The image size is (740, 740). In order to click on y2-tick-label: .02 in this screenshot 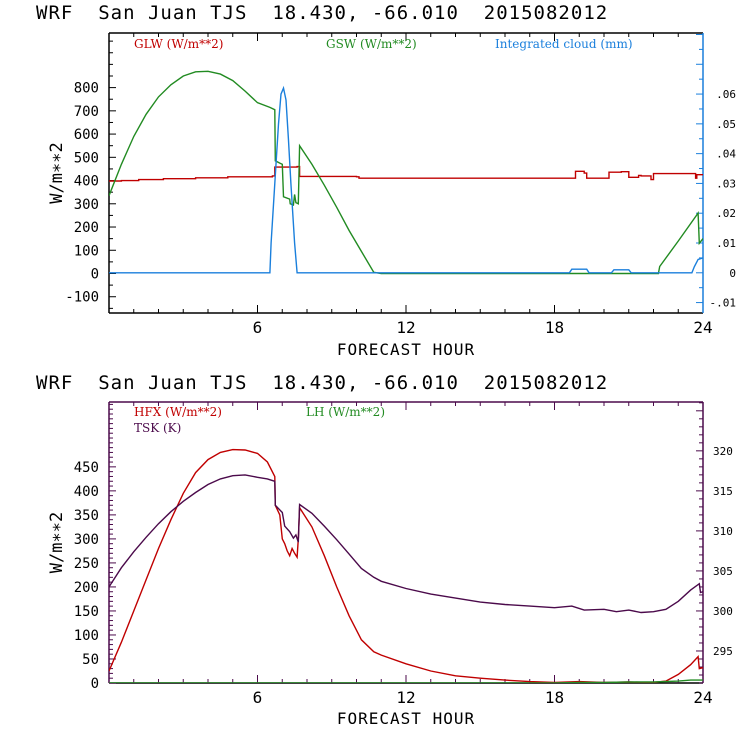, I will do `click(726, 213)`.